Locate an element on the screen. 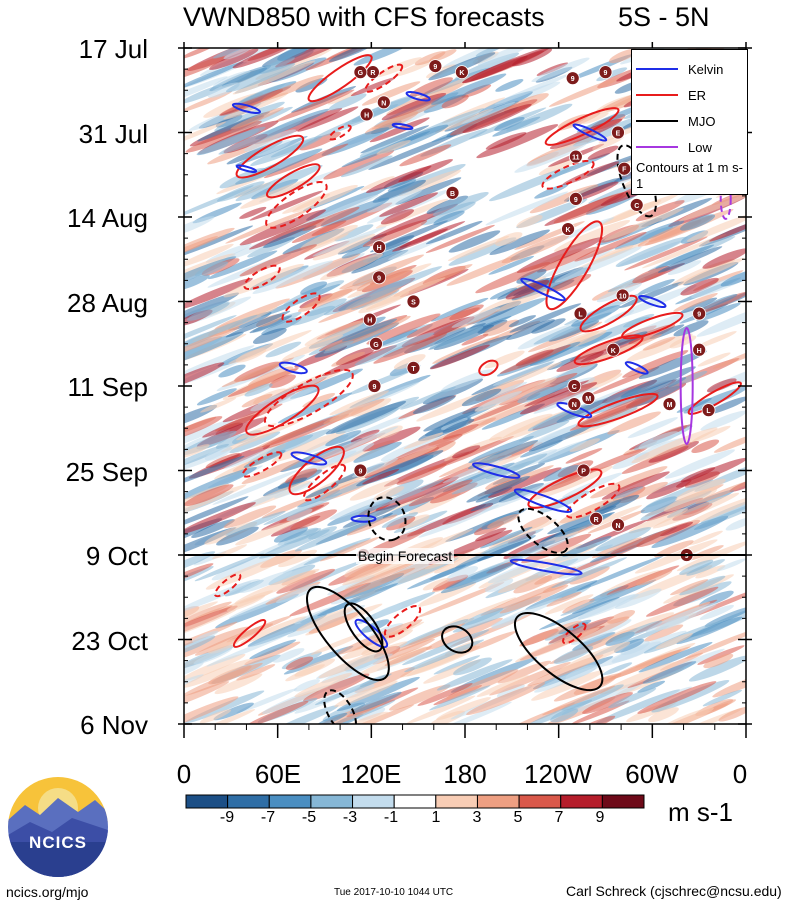 This screenshot has width=809, height=907. storm-marker-label: R is located at coordinates (596, 520).